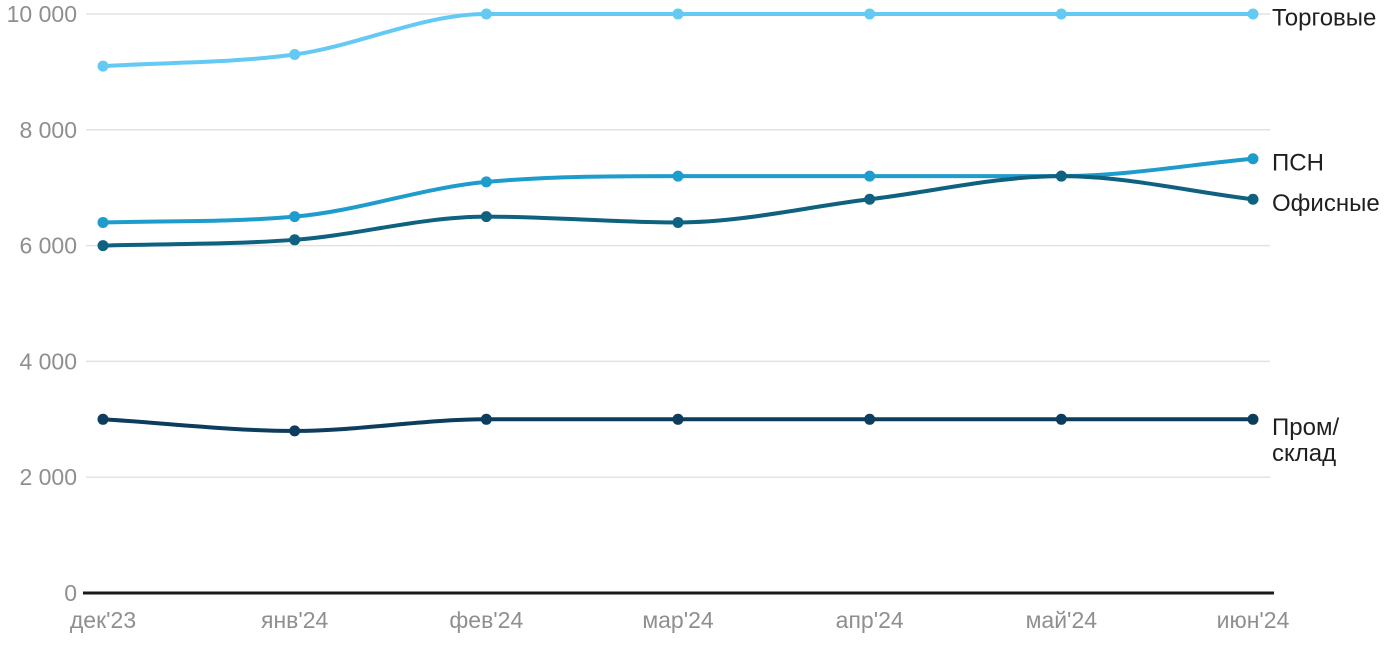 The image size is (1400, 650). Describe the element at coordinates (295, 620) in the screenshot. I see `x-tick-label: янв'24` at that location.